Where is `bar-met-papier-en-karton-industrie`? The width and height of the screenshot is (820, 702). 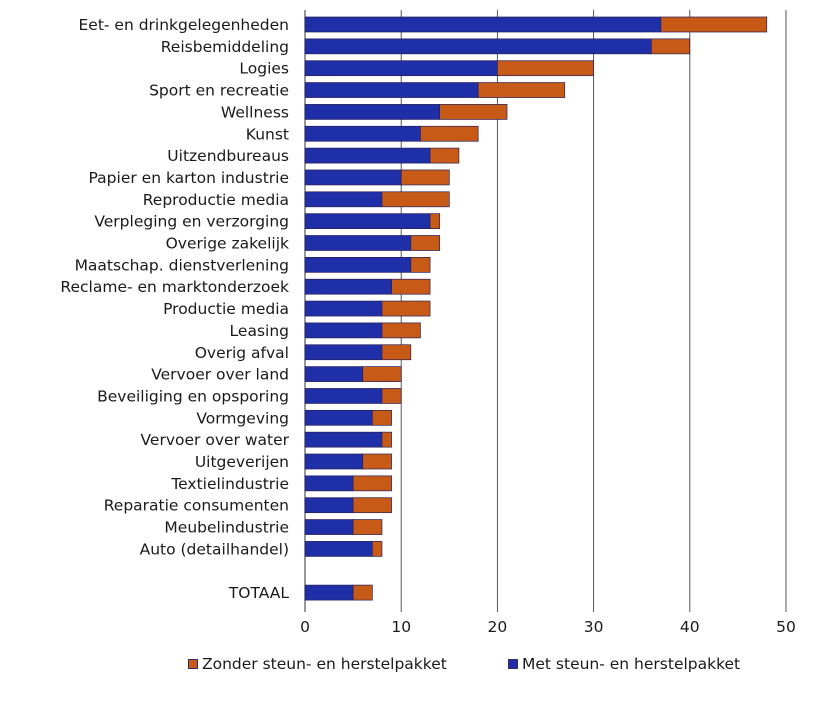
bar-met-papier-en-karton-industrie is located at coordinates (353, 177).